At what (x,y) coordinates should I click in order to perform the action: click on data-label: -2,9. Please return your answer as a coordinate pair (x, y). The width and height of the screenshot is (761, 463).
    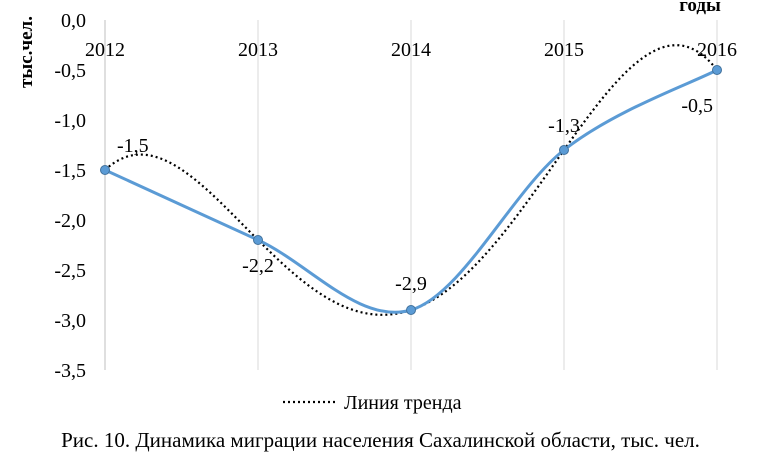
    Looking at the image, I should click on (411, 284).